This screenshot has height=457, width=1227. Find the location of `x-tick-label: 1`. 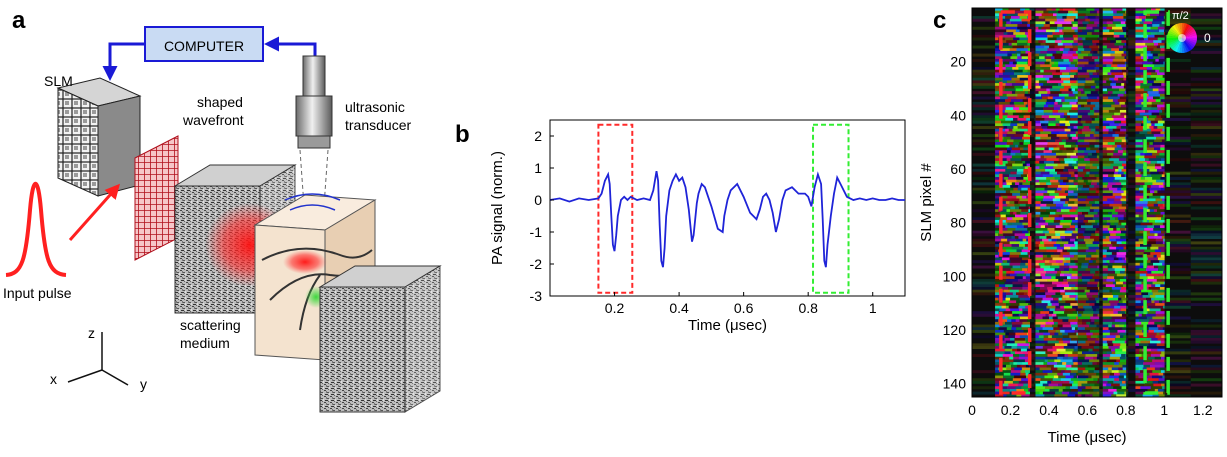

x-tick-label: 1 is located at coordinates (873, 308).